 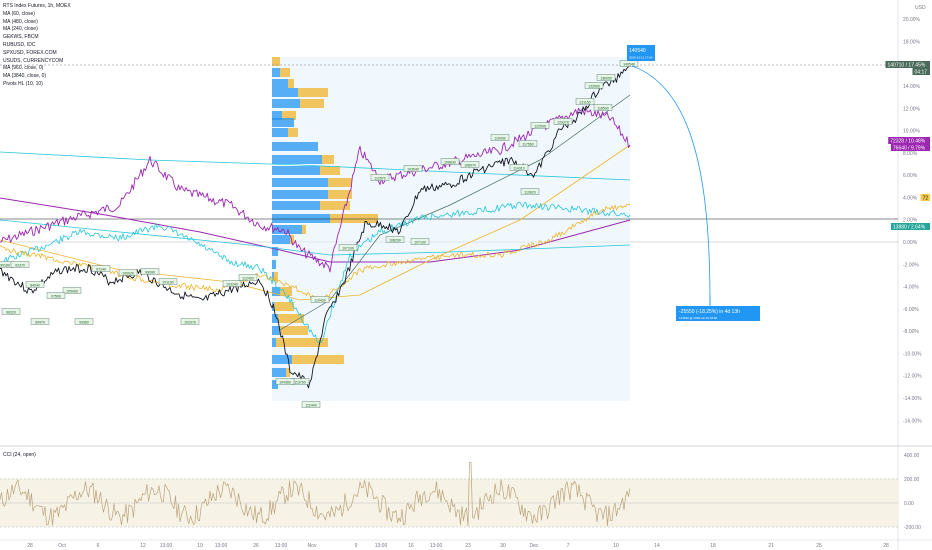 What do you see at coordinates (72, 292) in the screenshot?
I see `pivot-label: 105960` at bounding box center [72, 292].